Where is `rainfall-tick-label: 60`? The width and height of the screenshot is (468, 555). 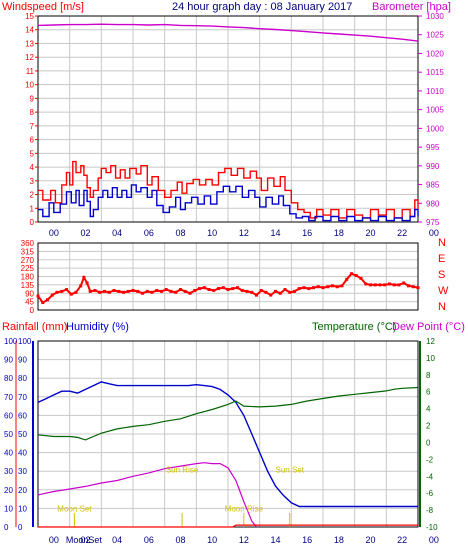 rainfall-tick-label: 60 is located at coordinates (8, 415).